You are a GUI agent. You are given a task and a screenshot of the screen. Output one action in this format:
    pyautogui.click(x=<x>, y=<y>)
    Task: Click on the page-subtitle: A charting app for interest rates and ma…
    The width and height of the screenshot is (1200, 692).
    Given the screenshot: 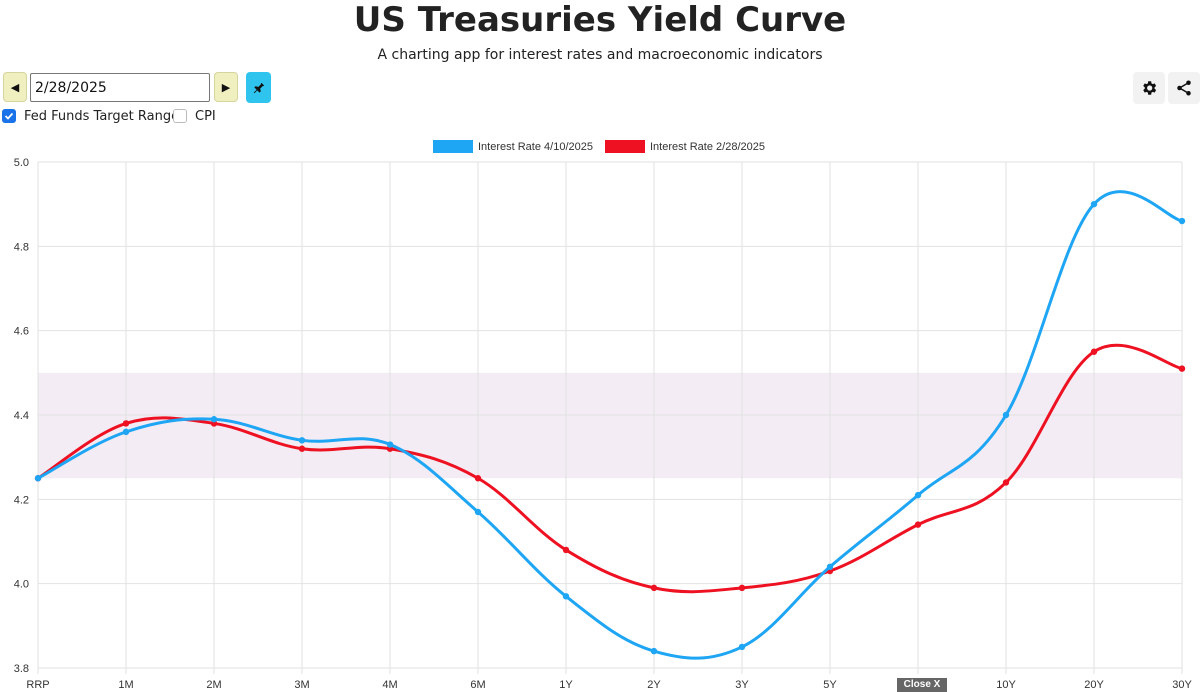 What is the action you would take?
    pyautogui.click(x=600, y=55)
    